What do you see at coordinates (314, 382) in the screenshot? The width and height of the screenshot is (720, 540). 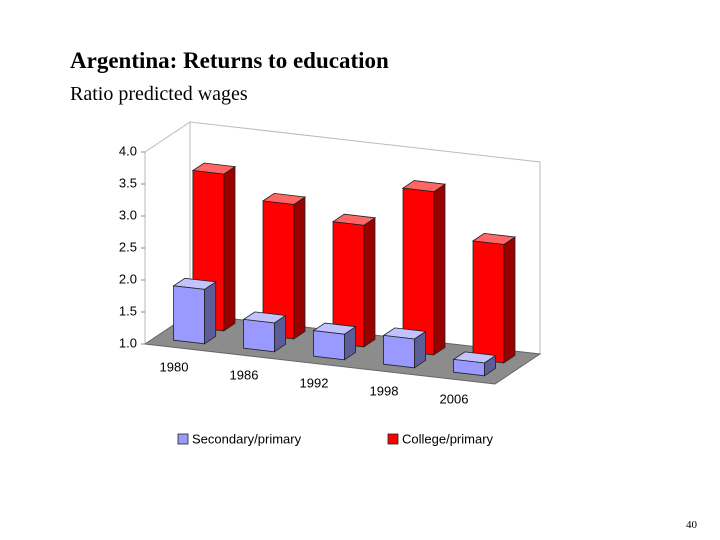 I see `x-tick-label: 1992` at bounding box center [314, 382].